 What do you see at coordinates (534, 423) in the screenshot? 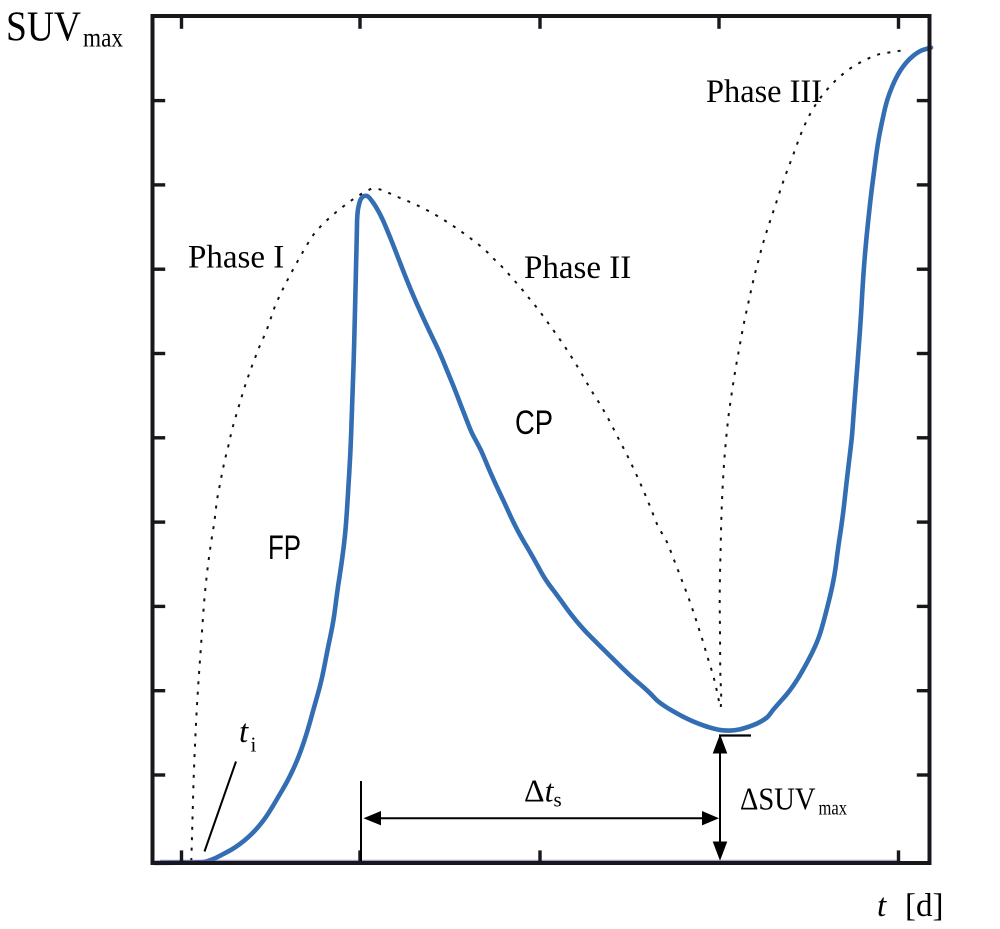
I see `svg-text: CP` at bounding box center [534, 423].